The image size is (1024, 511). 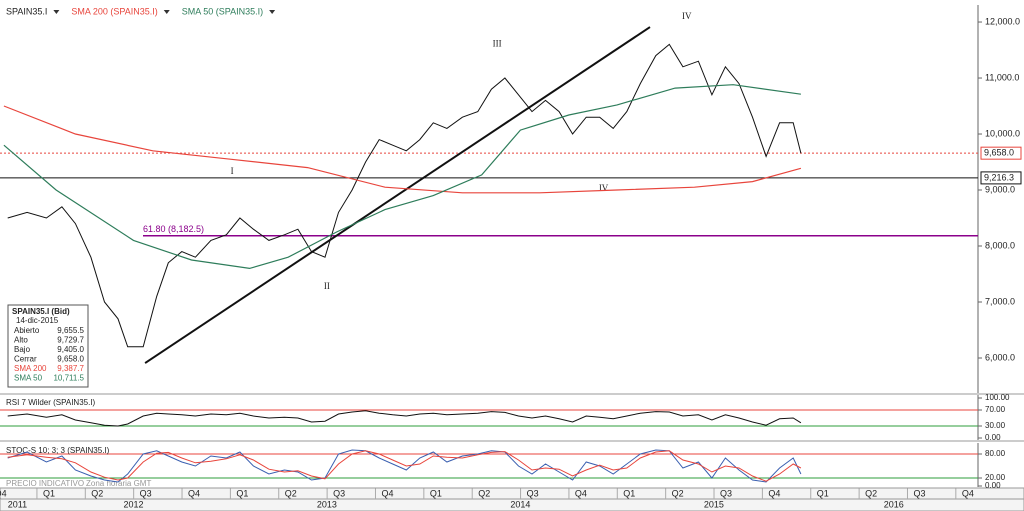 I want to click on y-tick-label: 10,000.0, so click(x=1002, y=133).